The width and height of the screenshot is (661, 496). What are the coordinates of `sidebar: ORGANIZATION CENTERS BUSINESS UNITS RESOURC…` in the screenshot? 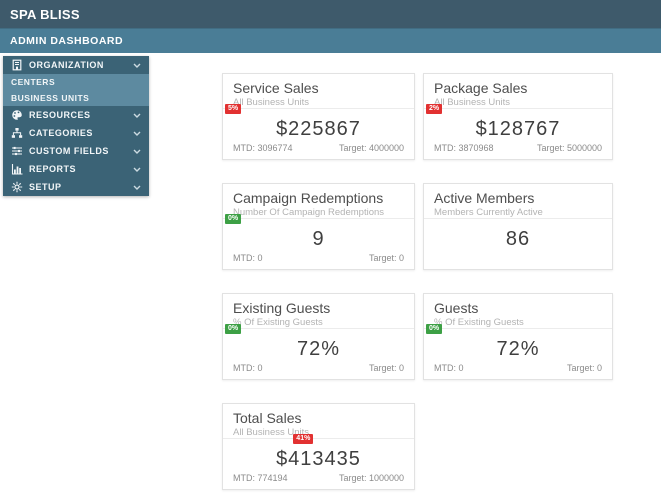 It's located at (76, 126).